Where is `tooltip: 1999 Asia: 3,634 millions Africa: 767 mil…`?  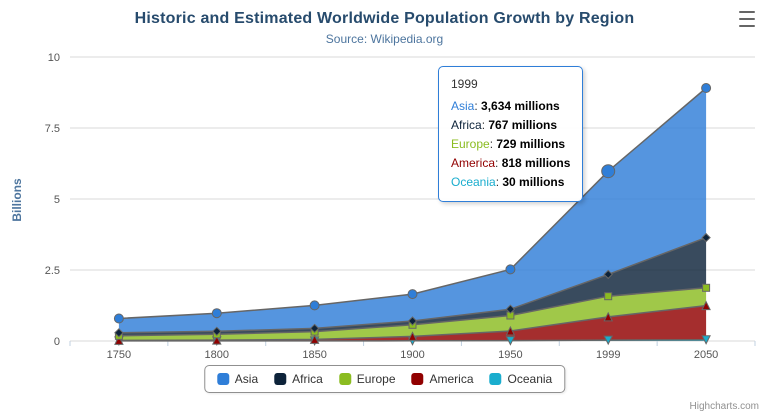
tooltip: 1999 Asia: 3,634 millions Africa: 767 mil… is located at coordinates (511, 134).